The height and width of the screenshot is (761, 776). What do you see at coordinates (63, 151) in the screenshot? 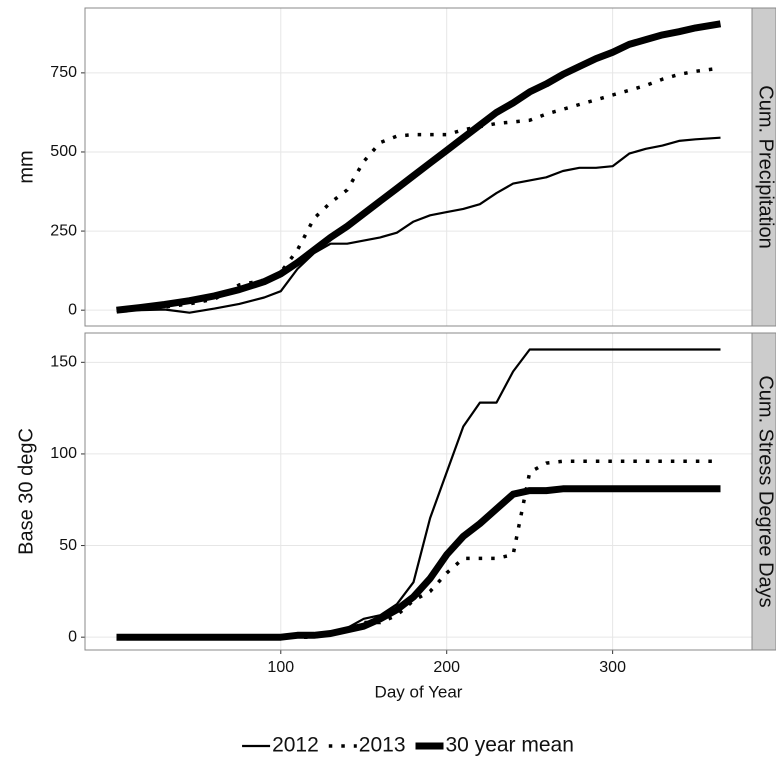
I see `y-tick-label: 500` at bounding box center [63, 151].